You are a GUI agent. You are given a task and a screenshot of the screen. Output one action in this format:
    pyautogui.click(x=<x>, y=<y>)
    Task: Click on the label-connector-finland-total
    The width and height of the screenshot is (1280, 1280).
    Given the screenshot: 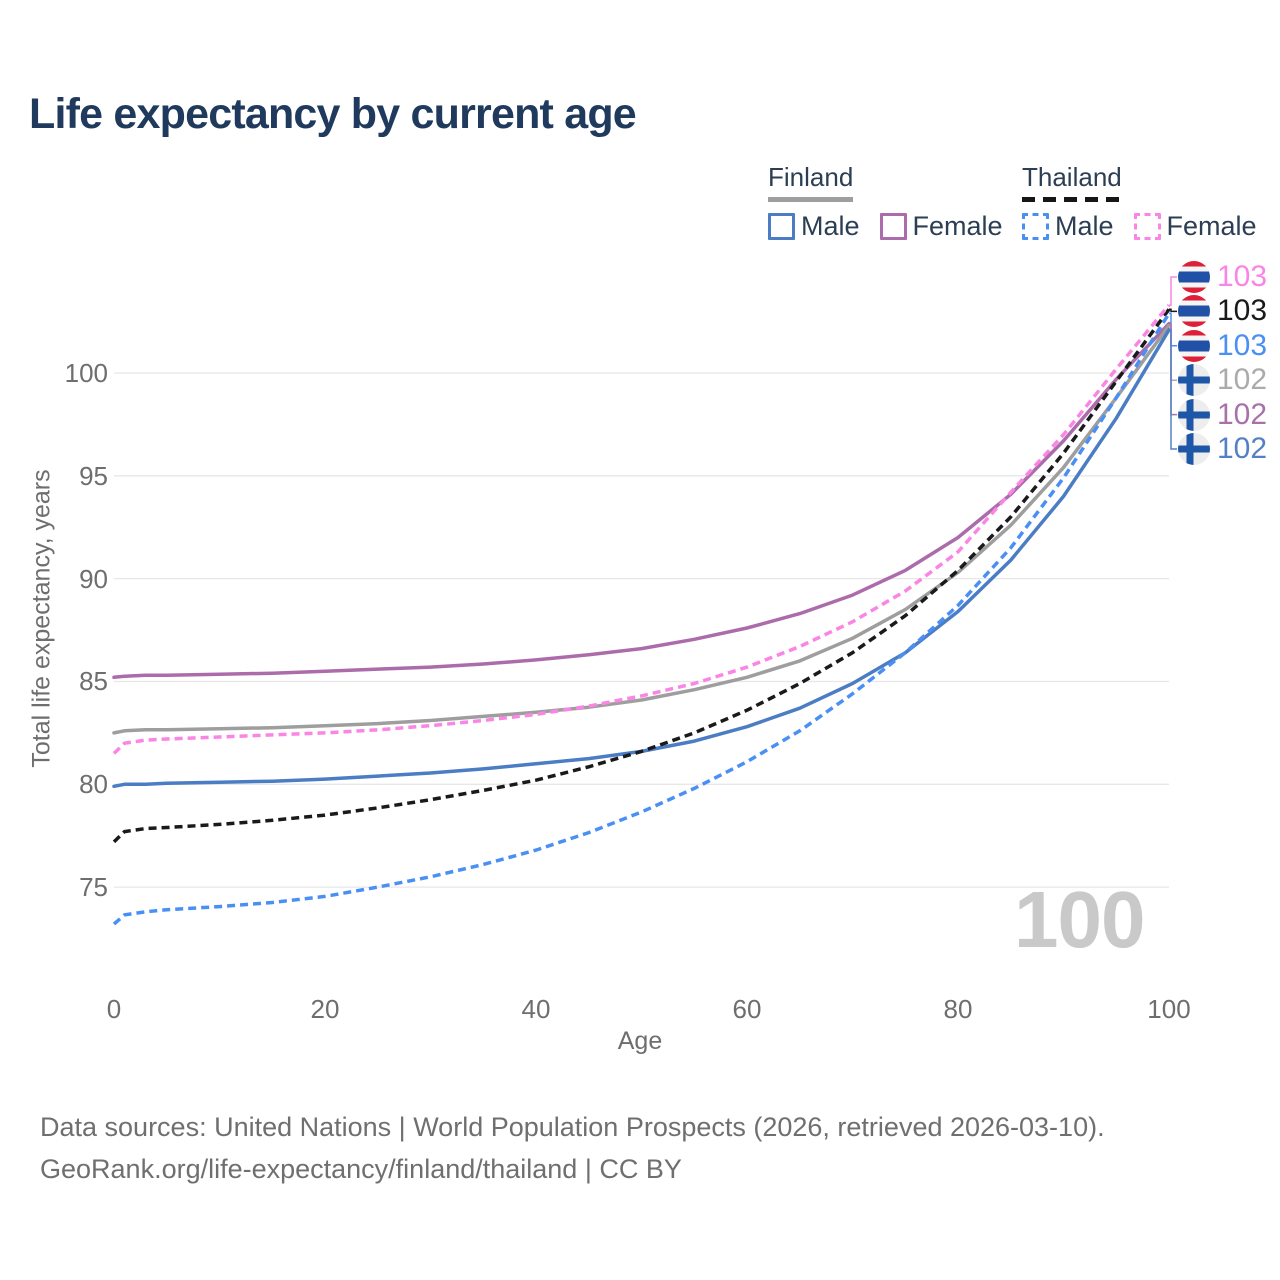 What is the action you would take?
    pyautogui.click(x=1173, y=352)
    